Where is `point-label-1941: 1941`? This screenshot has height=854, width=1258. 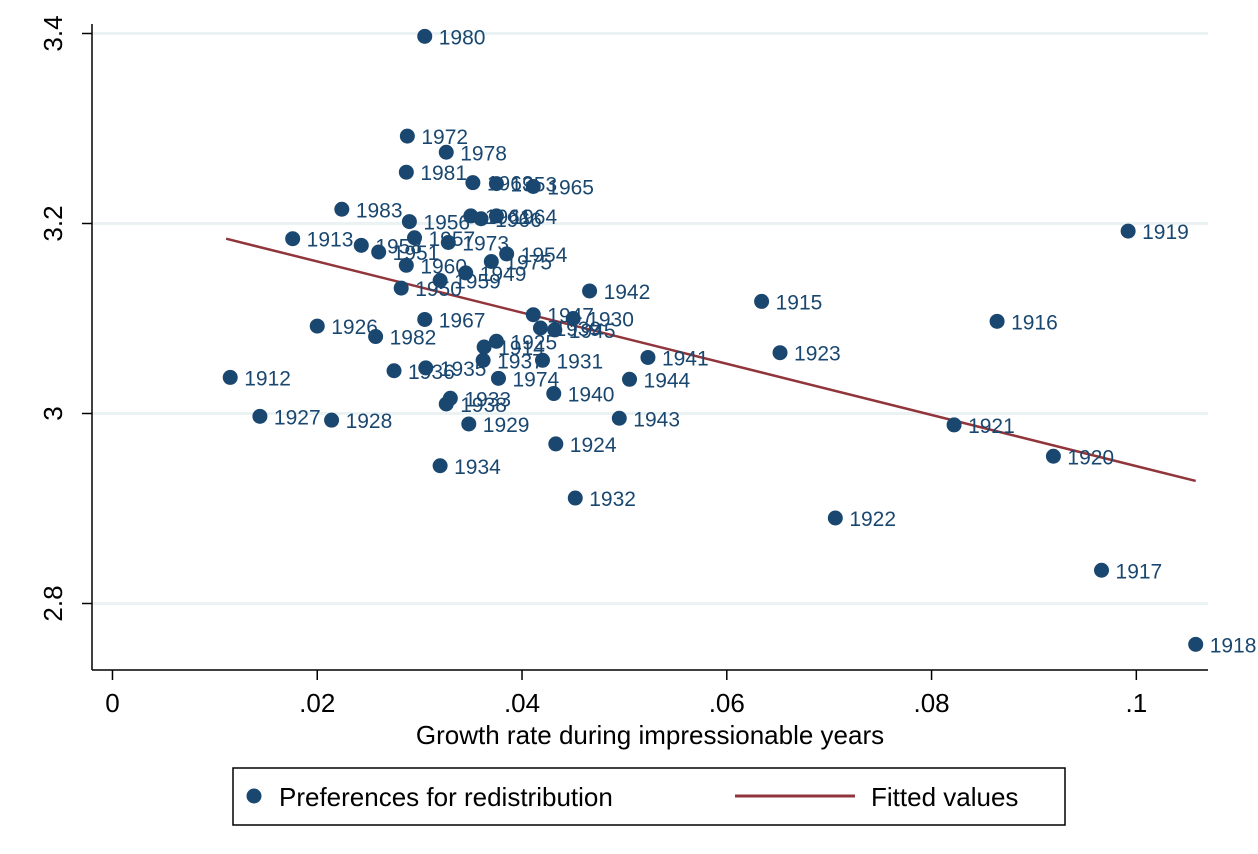
point-label-1941: 1941 is located at coordinates (685, 358).